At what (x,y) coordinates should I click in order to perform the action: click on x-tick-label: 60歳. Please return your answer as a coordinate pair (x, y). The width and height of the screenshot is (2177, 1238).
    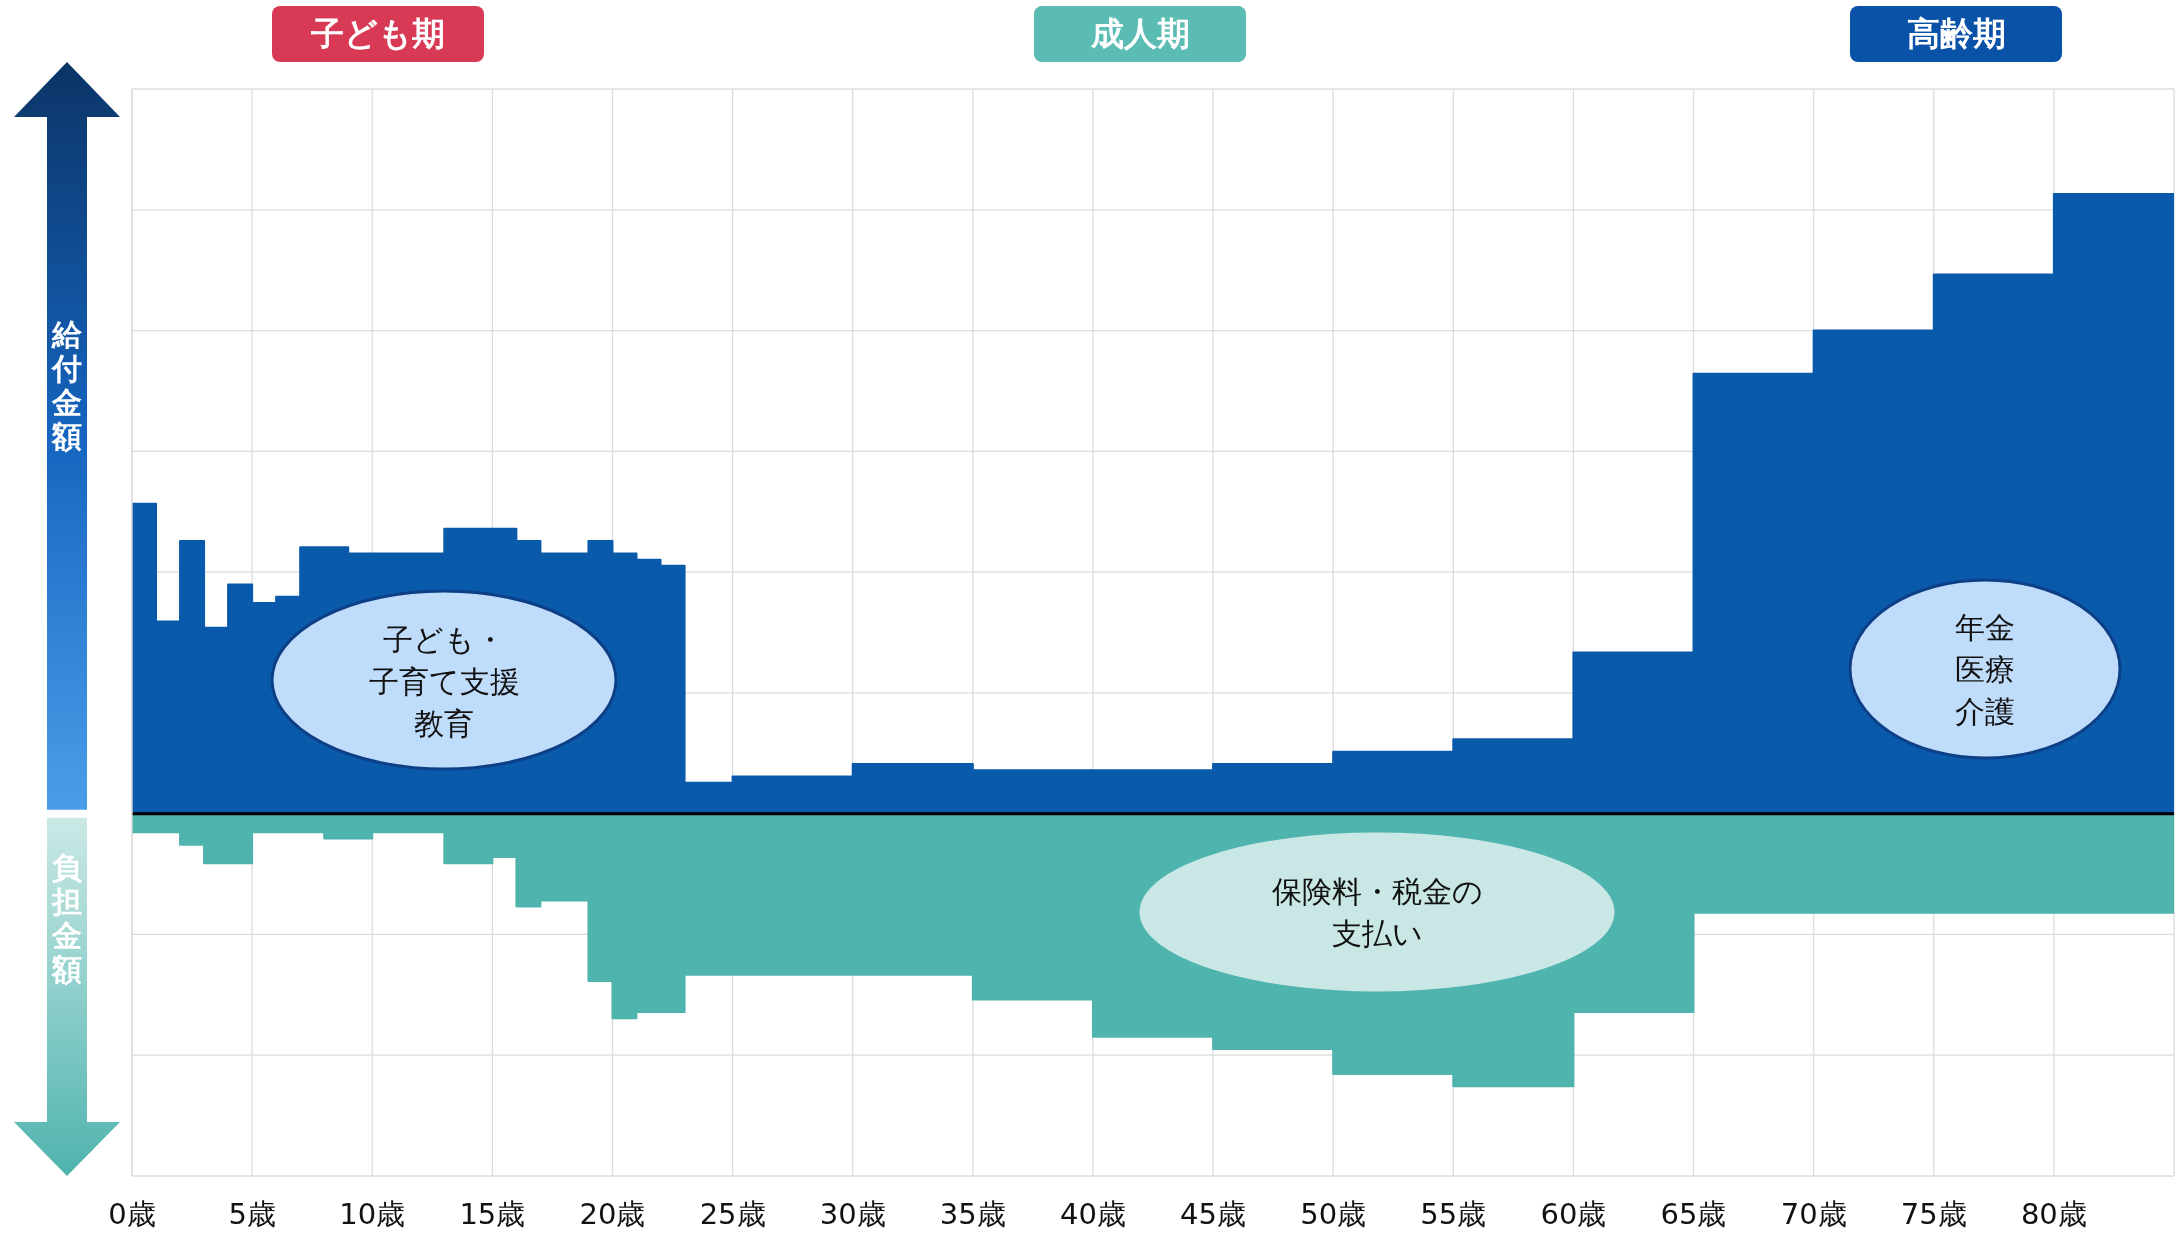
    Looking at the image, I should click on (1573, 1214).